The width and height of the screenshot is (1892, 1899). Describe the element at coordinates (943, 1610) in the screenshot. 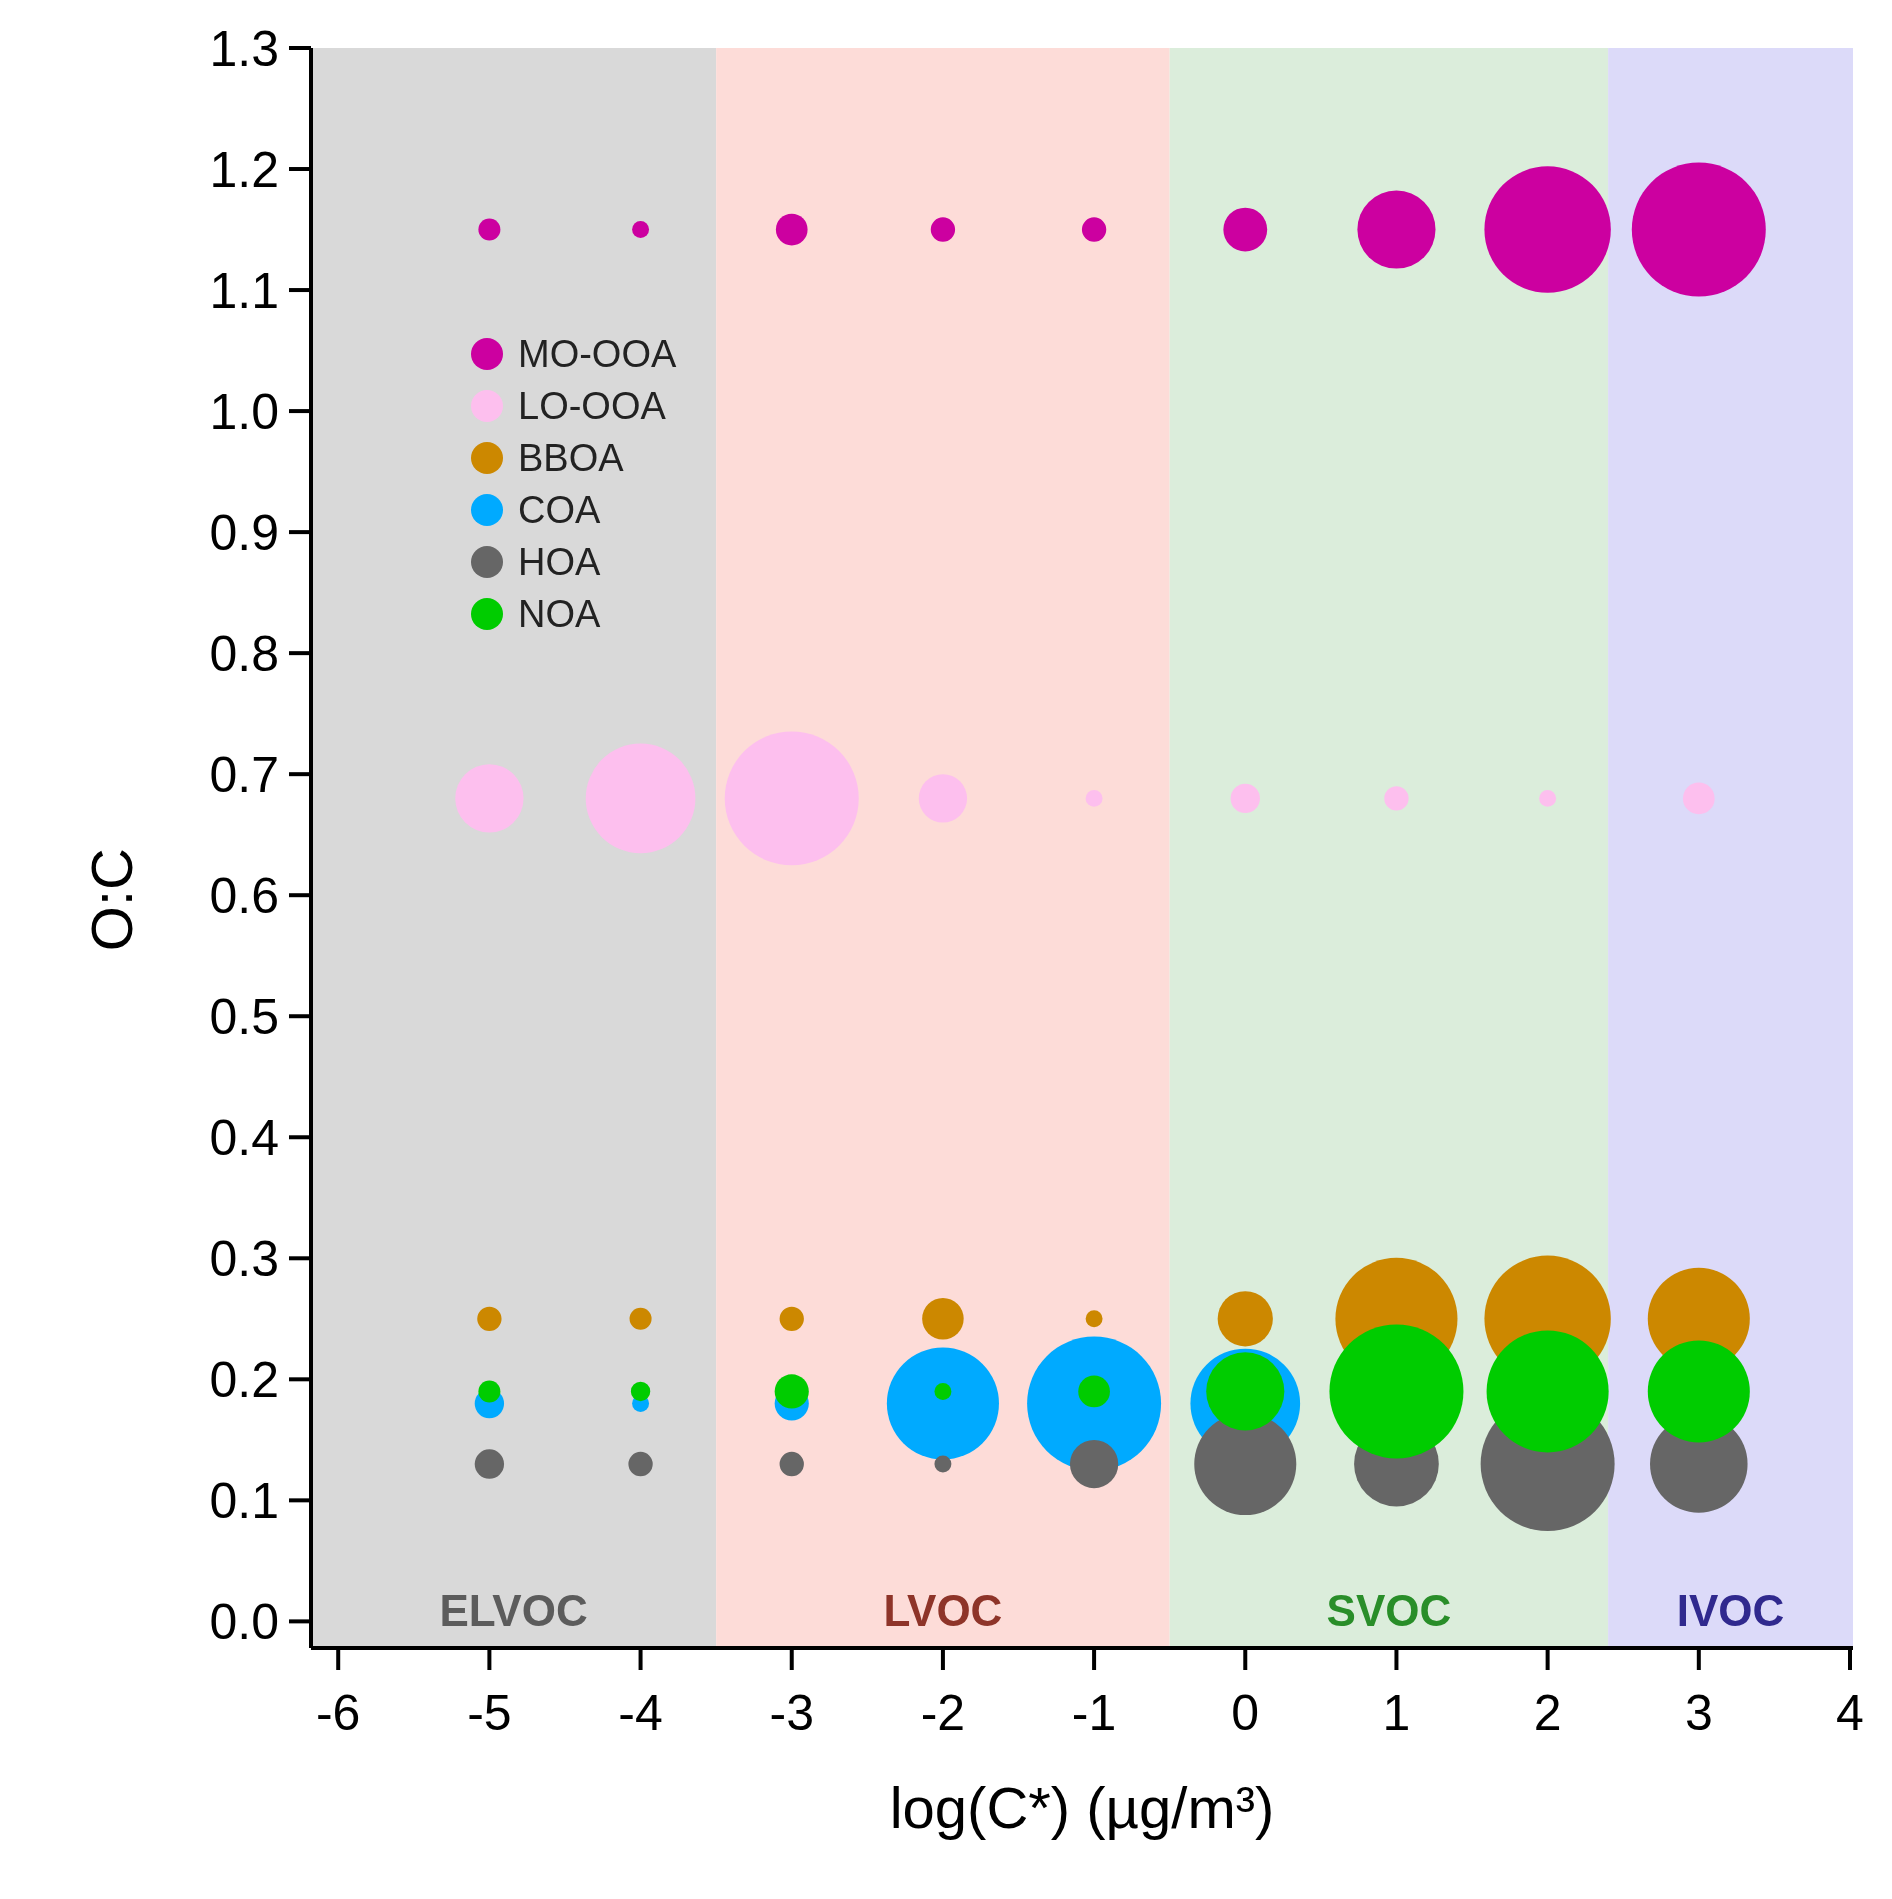

I see `band-label: LVOC` at that location.